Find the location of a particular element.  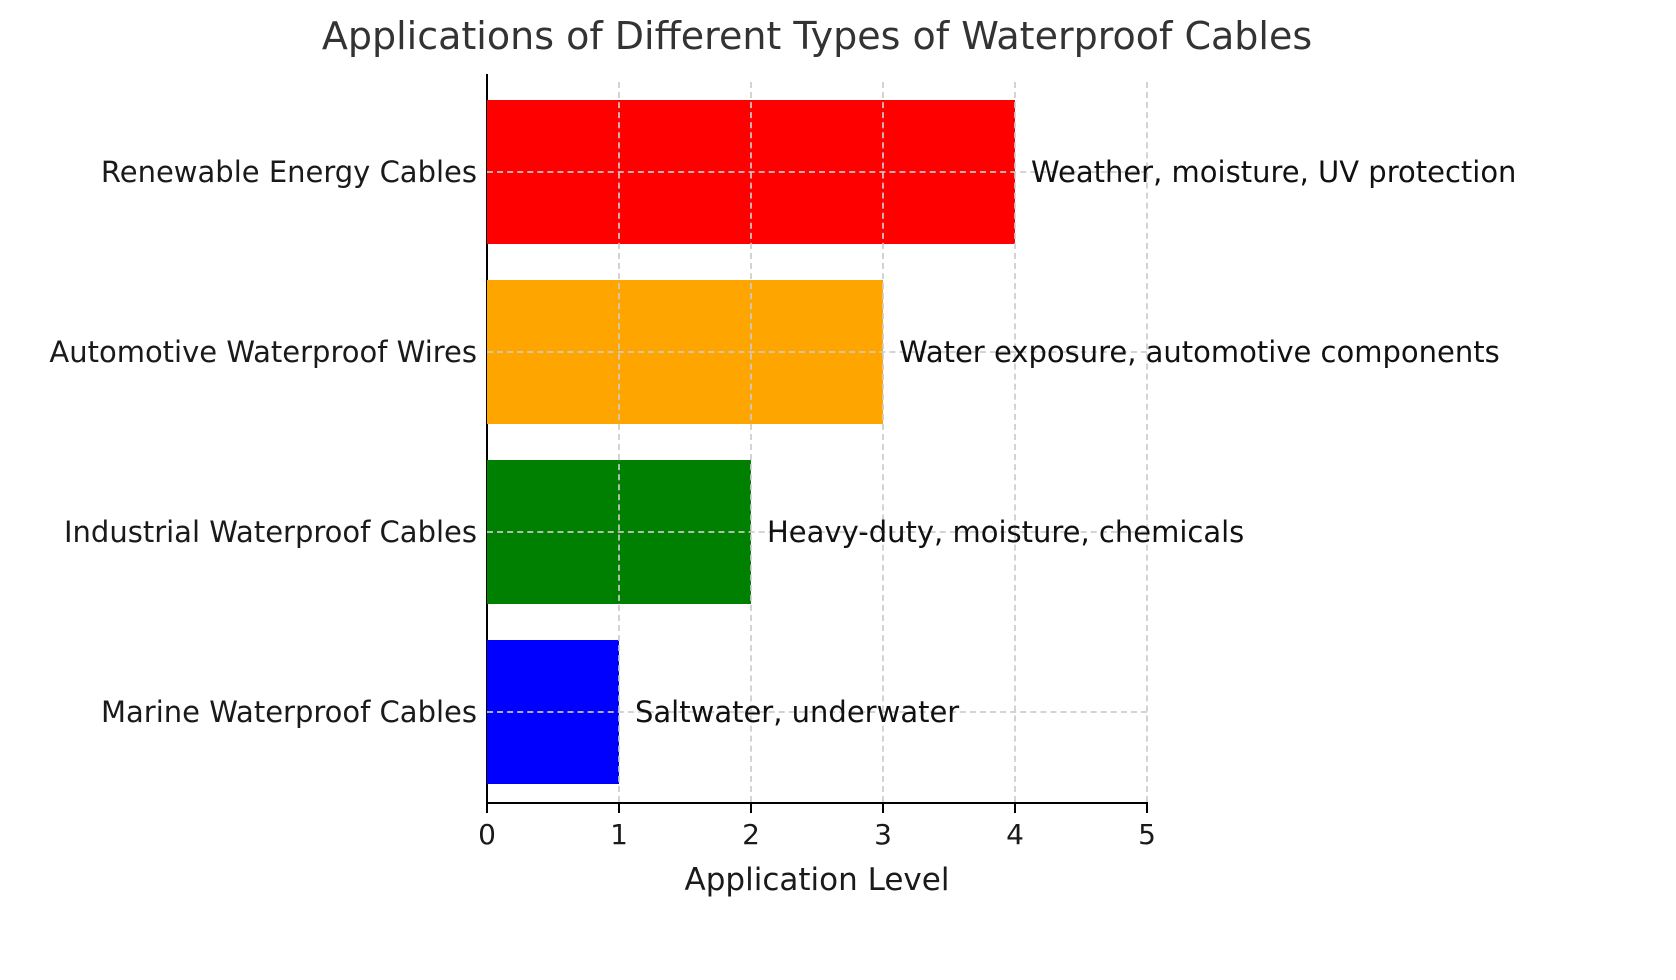

x-tick-label: 0 is located at coordinates (487, 834).